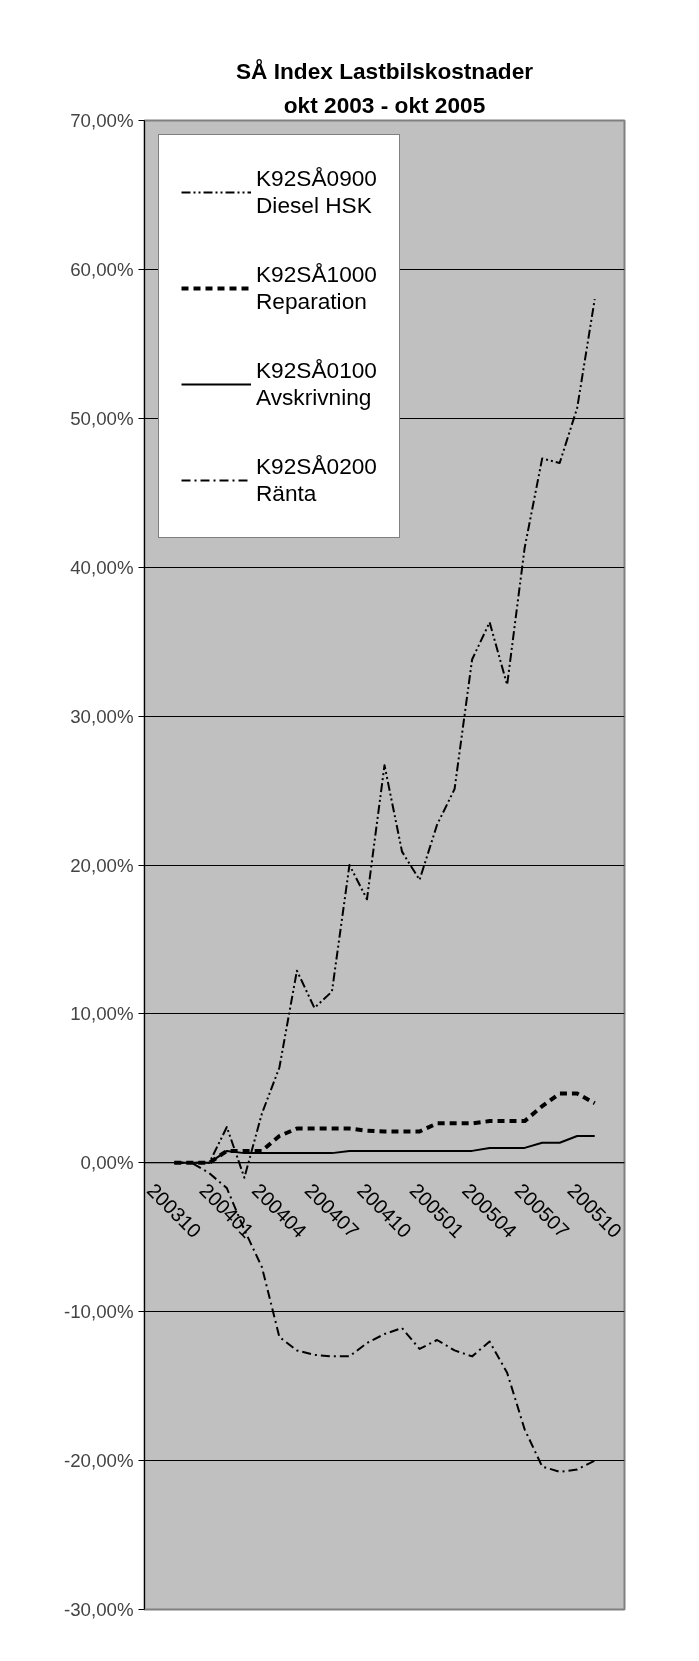  I want to click on legend-label: K92SÅ0100 Avskrivning, so click(316, 384).